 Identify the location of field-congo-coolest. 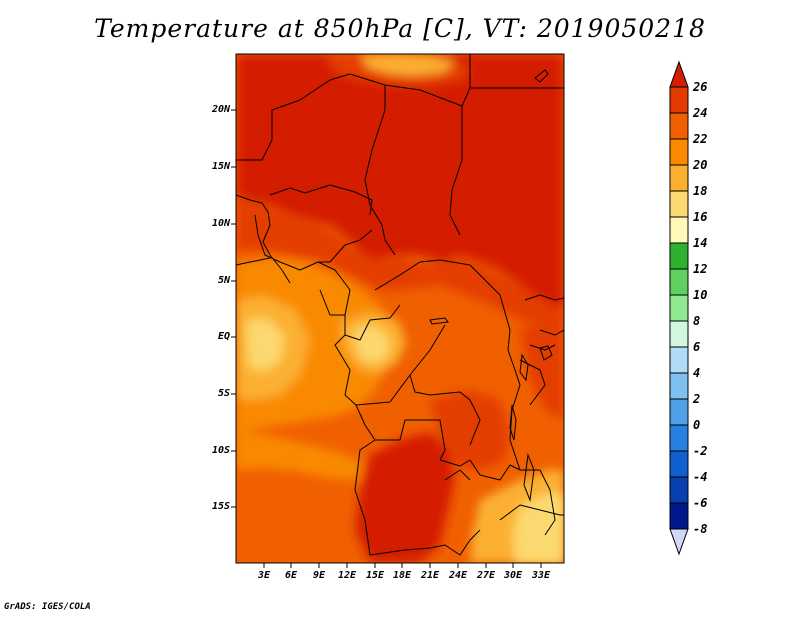
(371, 344).